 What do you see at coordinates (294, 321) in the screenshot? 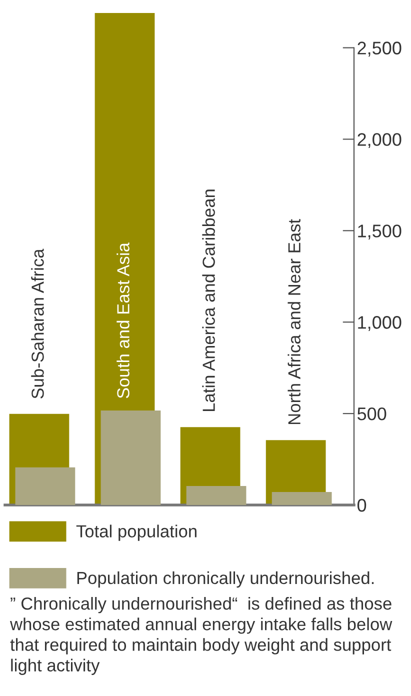
I see `x-tick-label: North Africa and Near East` at bounding box center [294, 321].